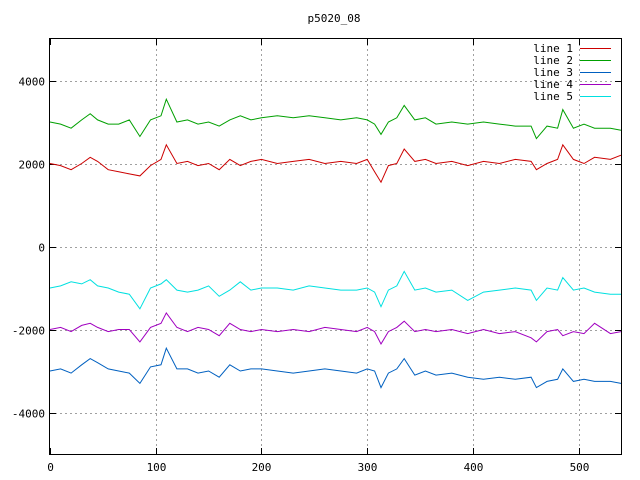  What do you see at coordinates (553, 84) in the screenshot?
I see `legend-label: line 4` at bounding box center [553, 84].